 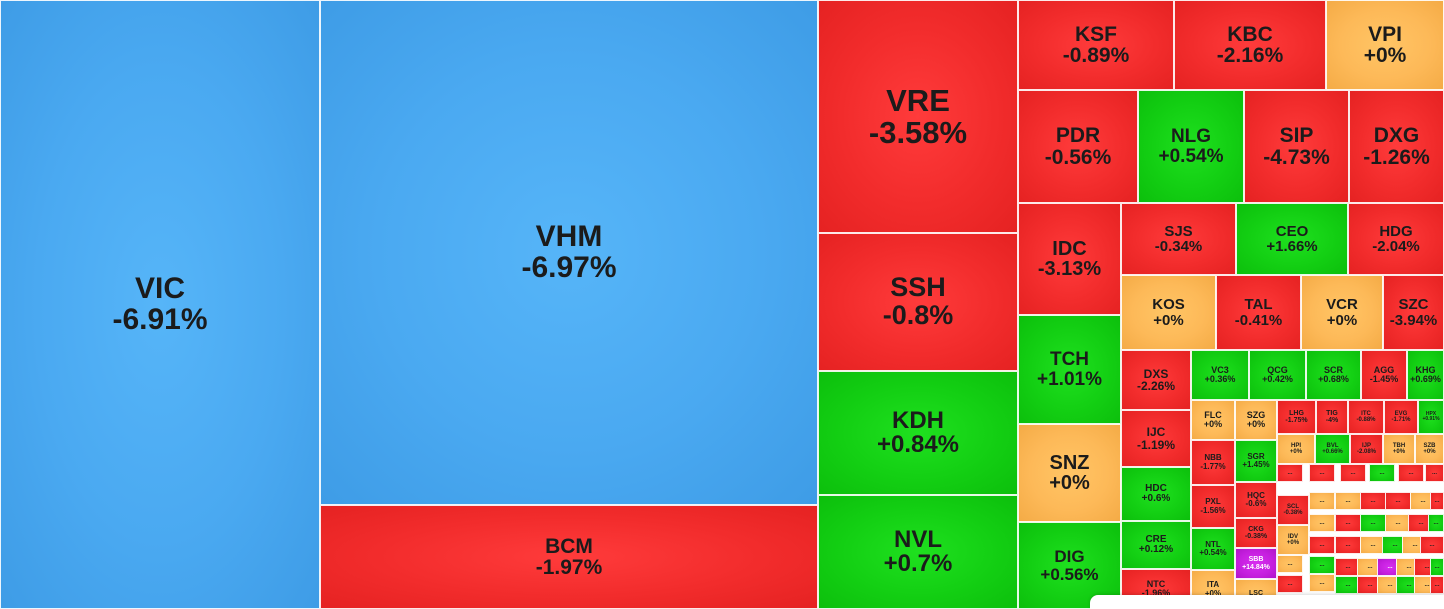 What do you see at coordinates (1425, 375) in the screenshot?
I see `tile-khg: KHG +0.69%` at bounding box center [1425, 375].